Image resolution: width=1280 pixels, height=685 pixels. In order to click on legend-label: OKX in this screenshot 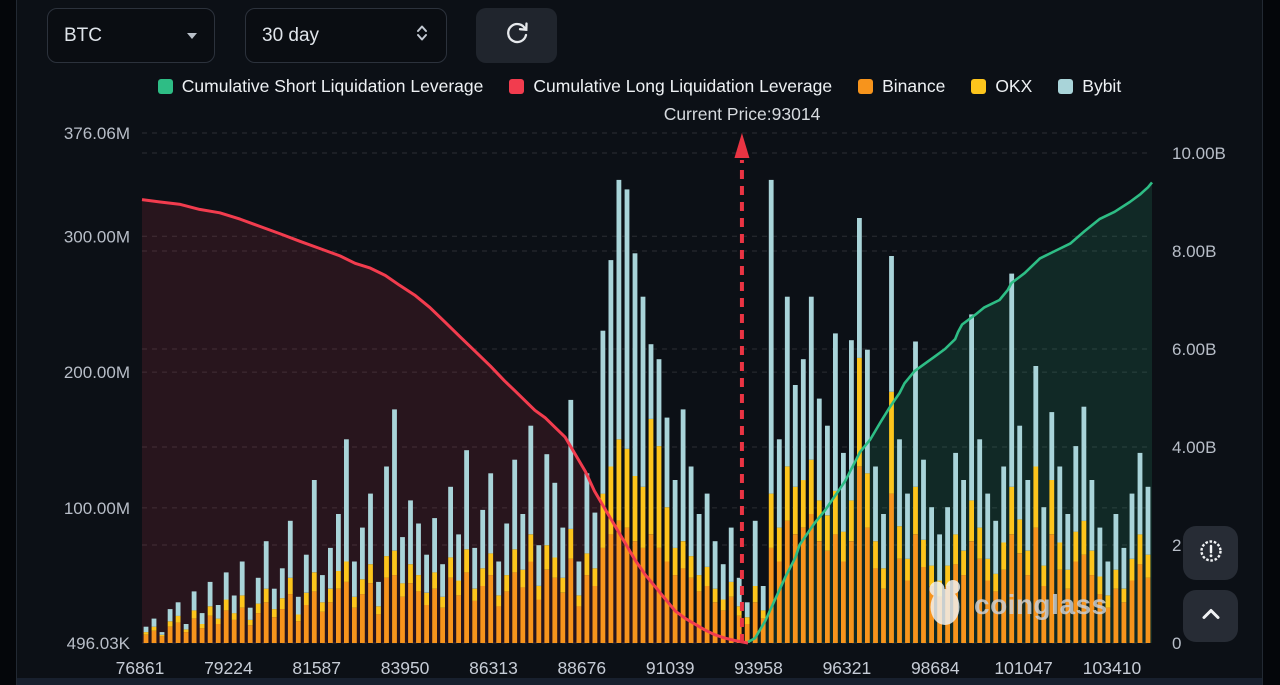, I will do `click(1014, 85)`.